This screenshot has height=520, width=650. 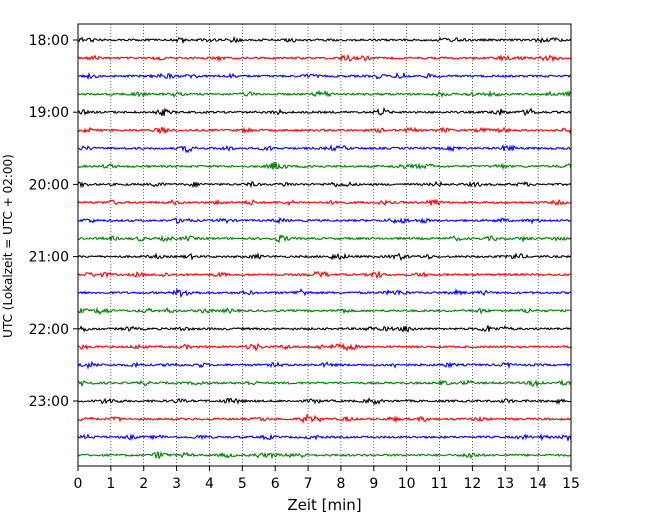 I want to click on y-tick-label-0: 18:00, so click(x=49, y=41).